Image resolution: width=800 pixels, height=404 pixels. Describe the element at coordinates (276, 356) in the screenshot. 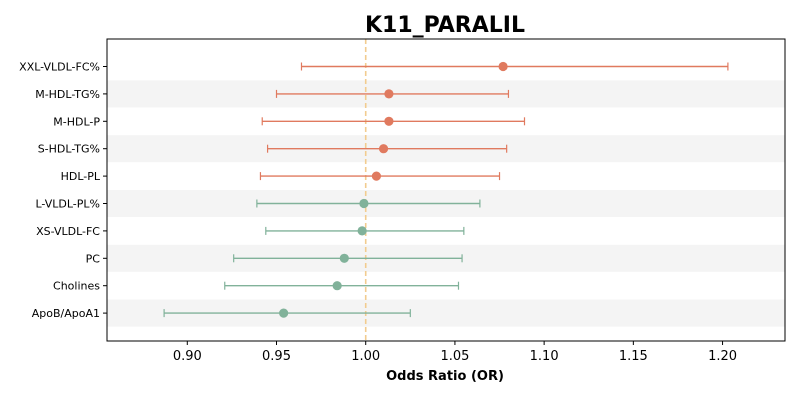

I see `x-tick-label: 0.95` at that location.